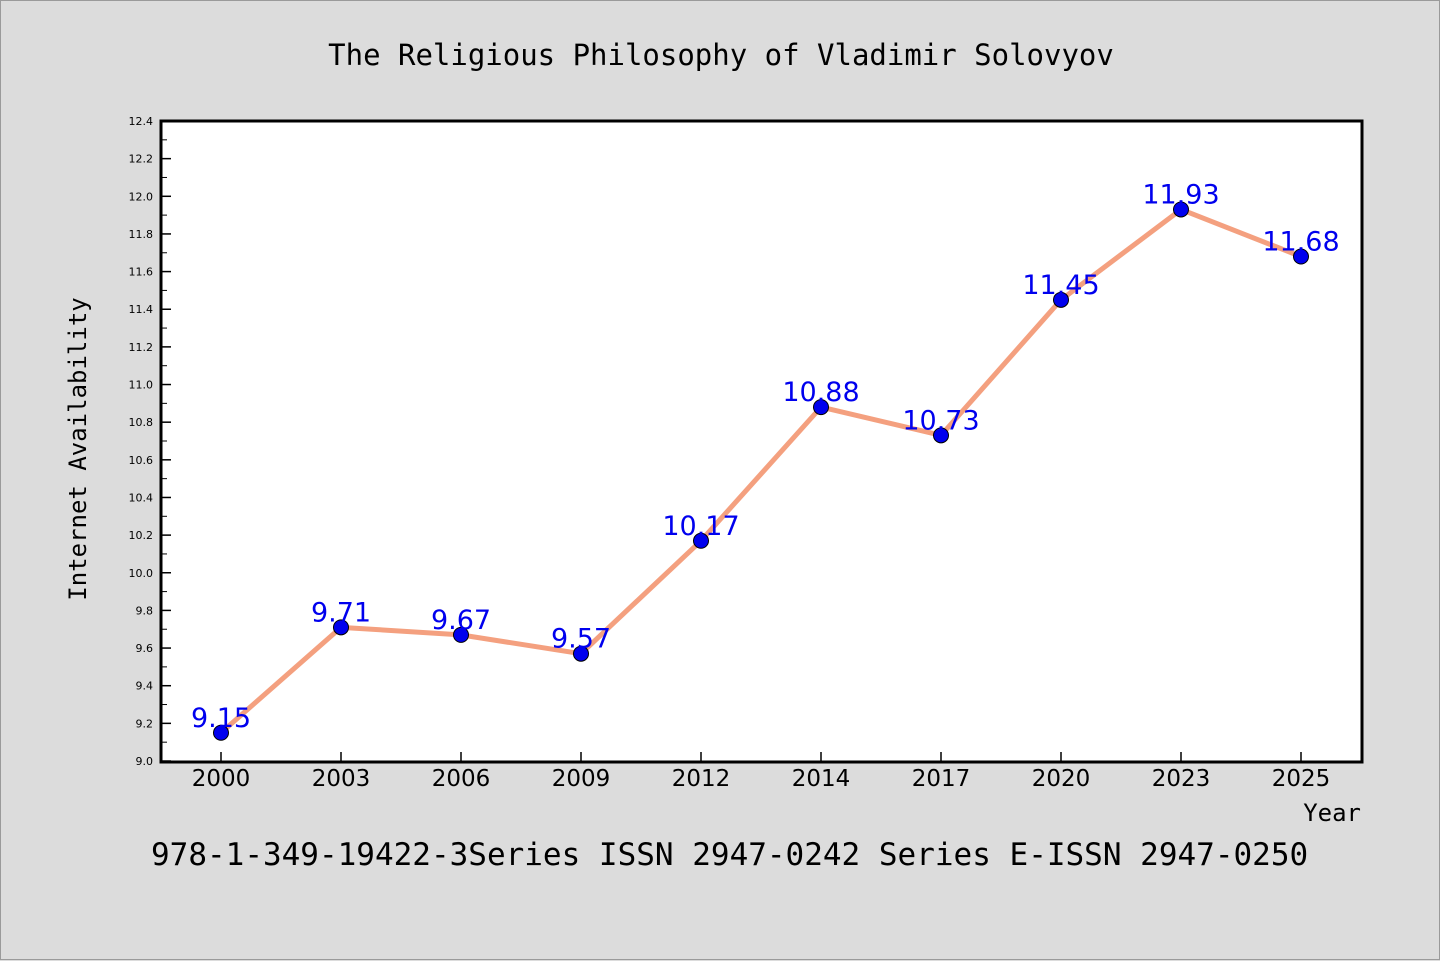  I want to click on y-tick-label: 9.4, so click(145, 686).